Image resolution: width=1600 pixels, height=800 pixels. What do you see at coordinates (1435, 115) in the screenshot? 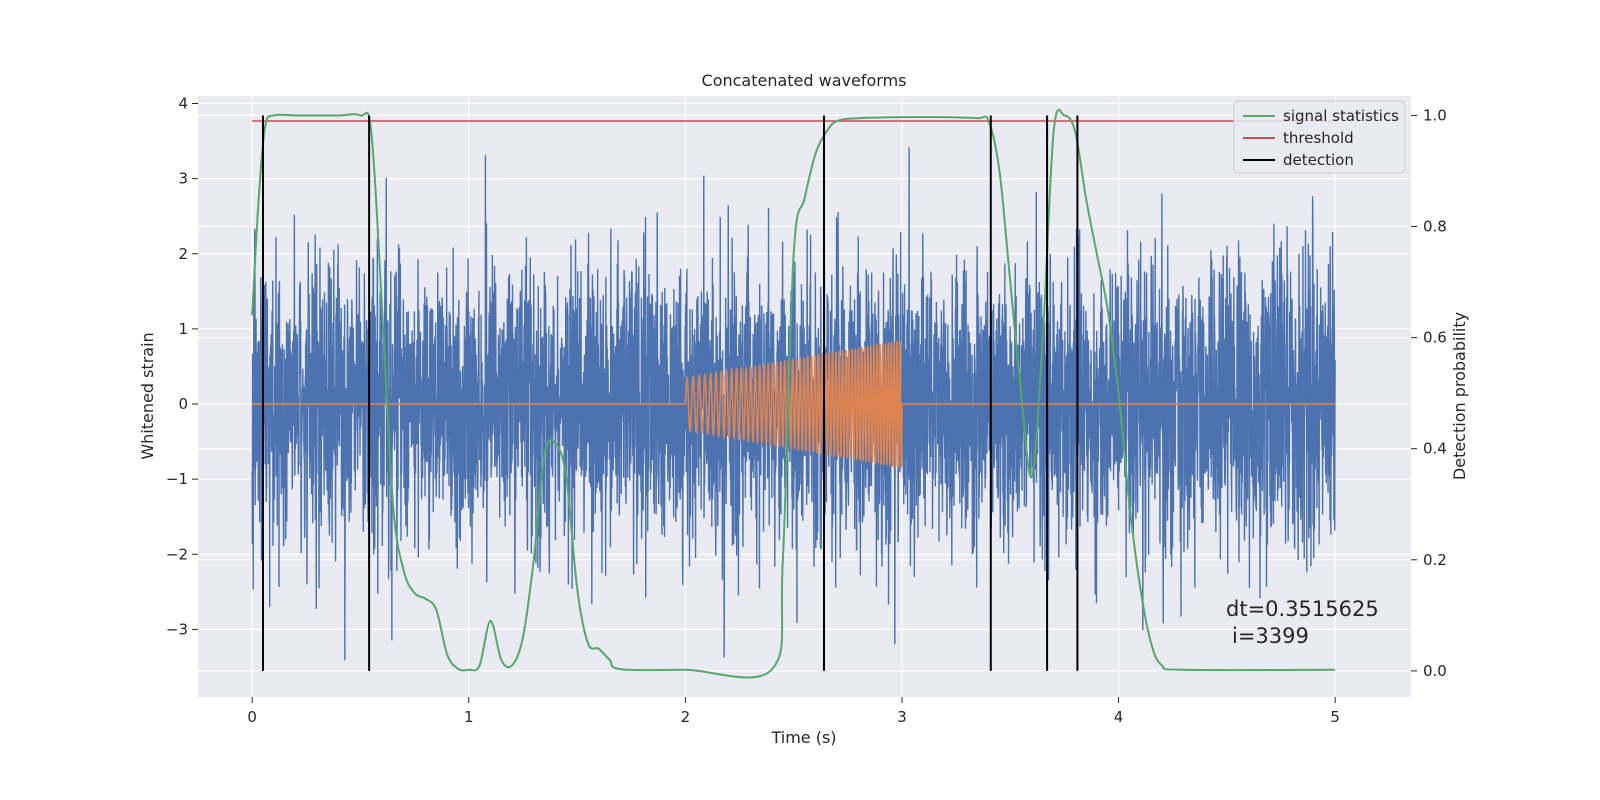
I see `y-right-tick-label: 1.0` at bounding box center [1435, 115].